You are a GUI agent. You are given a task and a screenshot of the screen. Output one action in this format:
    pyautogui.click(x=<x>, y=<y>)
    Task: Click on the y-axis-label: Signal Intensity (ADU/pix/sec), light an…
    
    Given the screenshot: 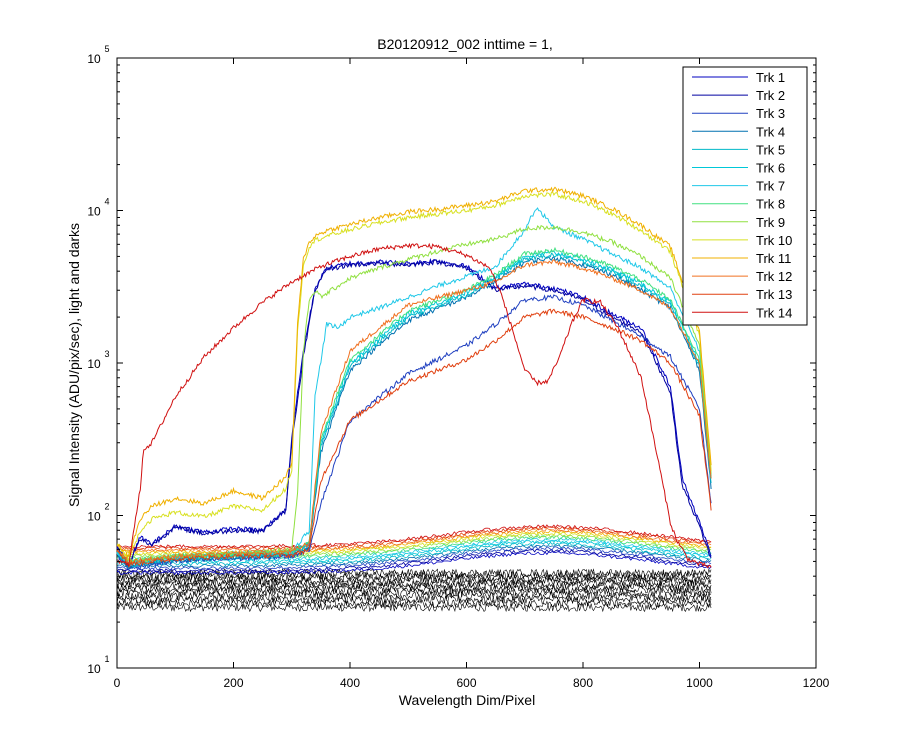 What is the action you would take?
    pyautogui.click(x=74, y=365)
    